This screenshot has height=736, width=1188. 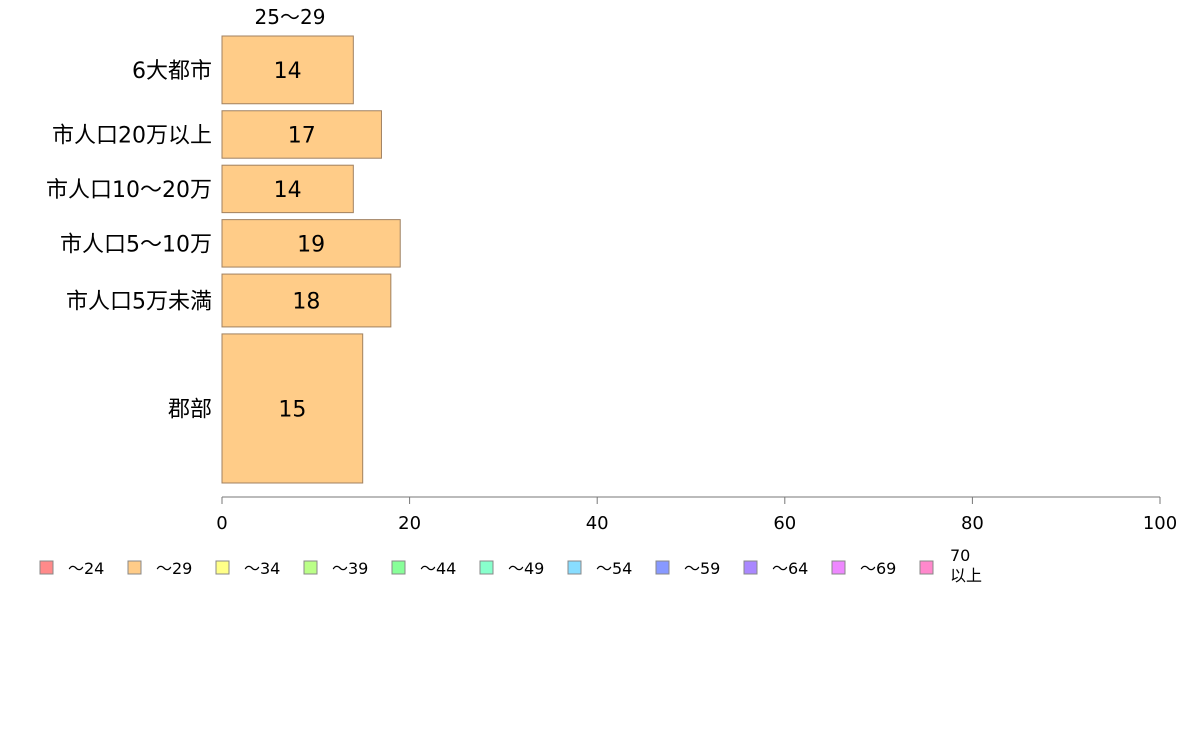 I want to click on legend-label: 〜49, so click(x=526, y=568).